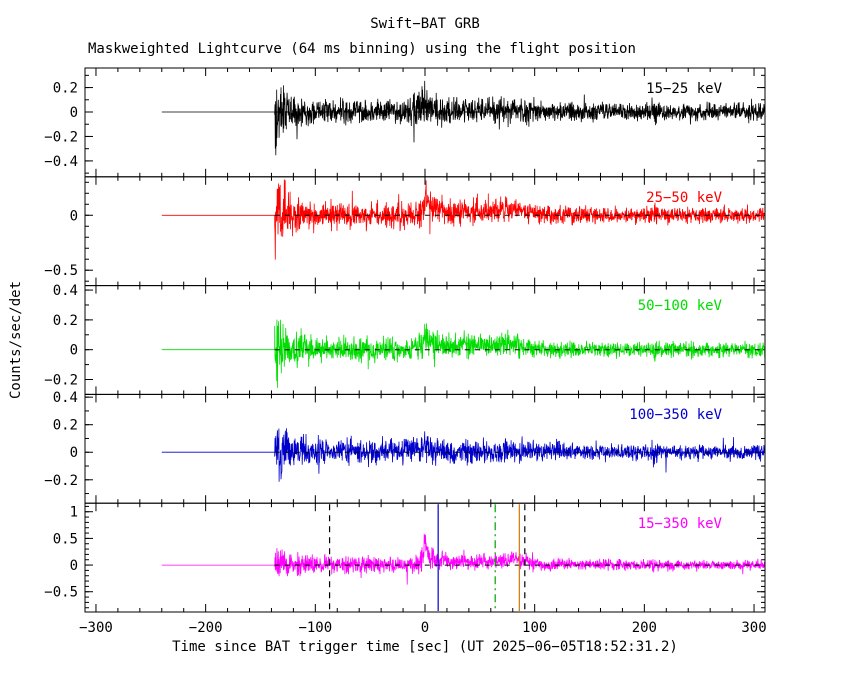 This screenshot has width=850, height=680. I want to click on band-label-100-350-kev: 100−350 keV, so click(675, 415).